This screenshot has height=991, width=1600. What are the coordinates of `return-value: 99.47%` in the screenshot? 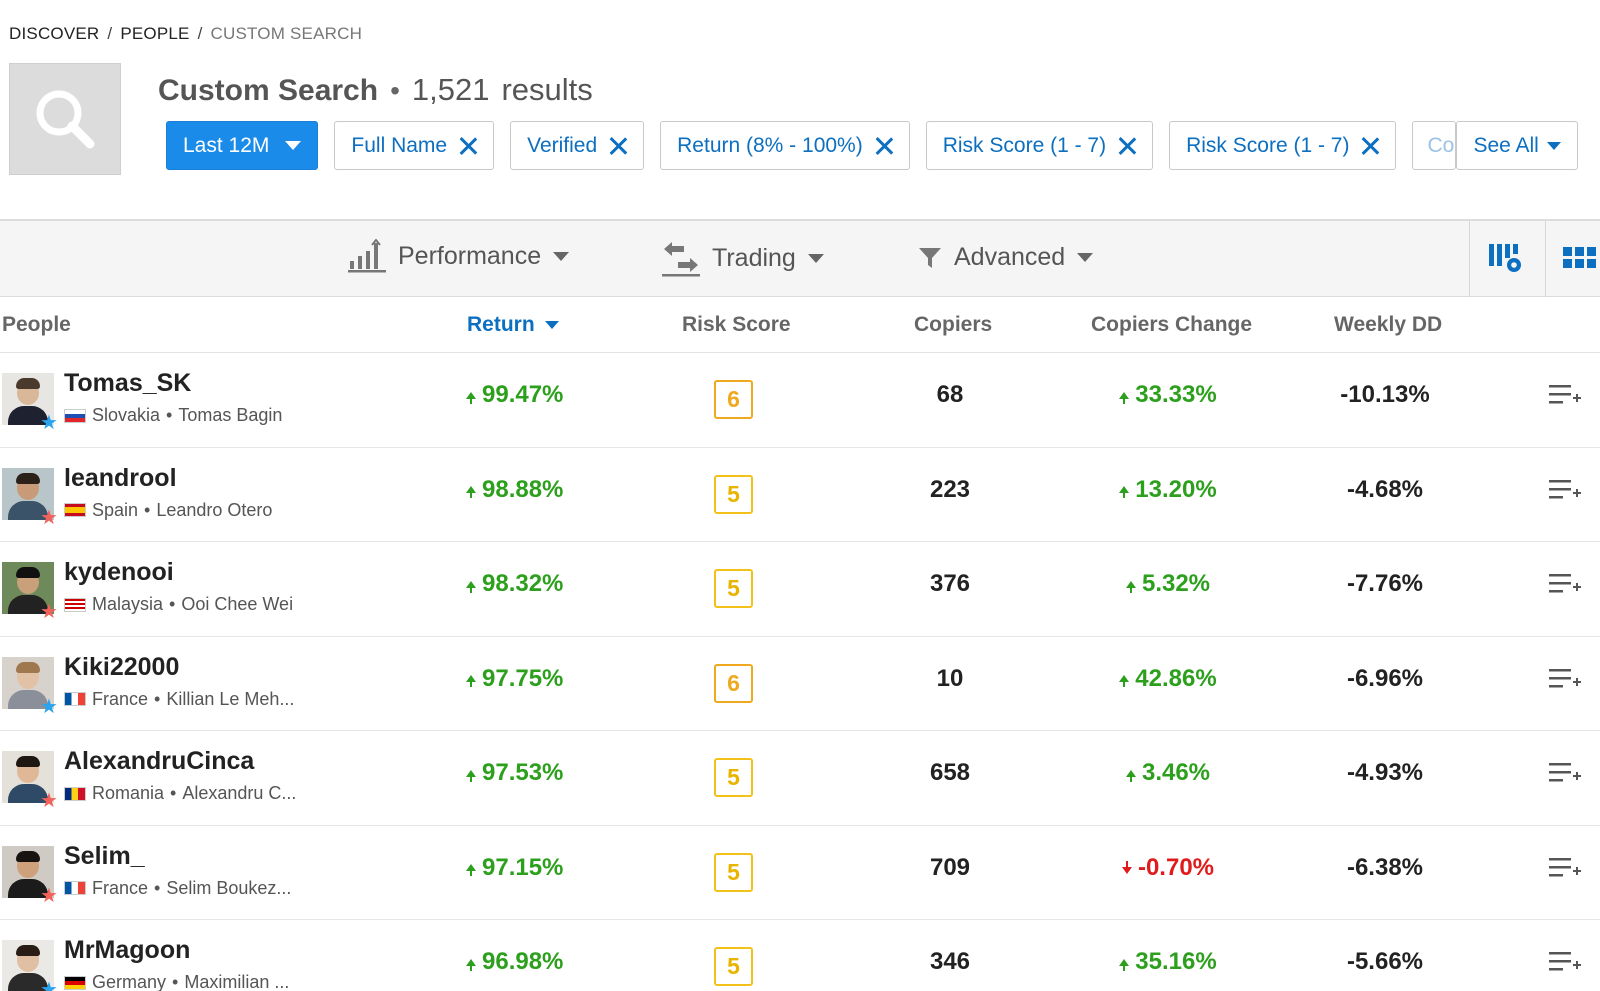 It's located at (514, 395).